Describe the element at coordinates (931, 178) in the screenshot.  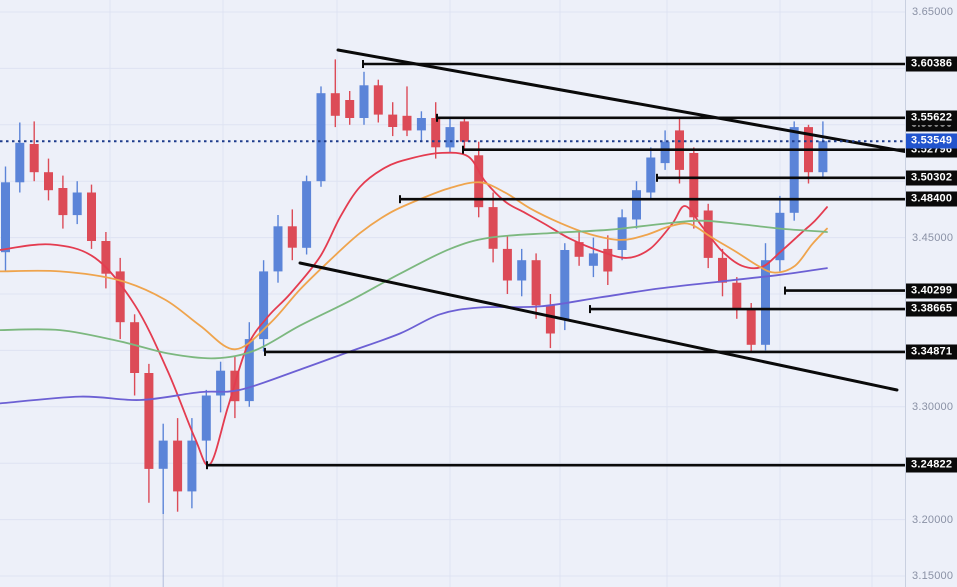
I see `price-level-label: 3.50302` at that location.